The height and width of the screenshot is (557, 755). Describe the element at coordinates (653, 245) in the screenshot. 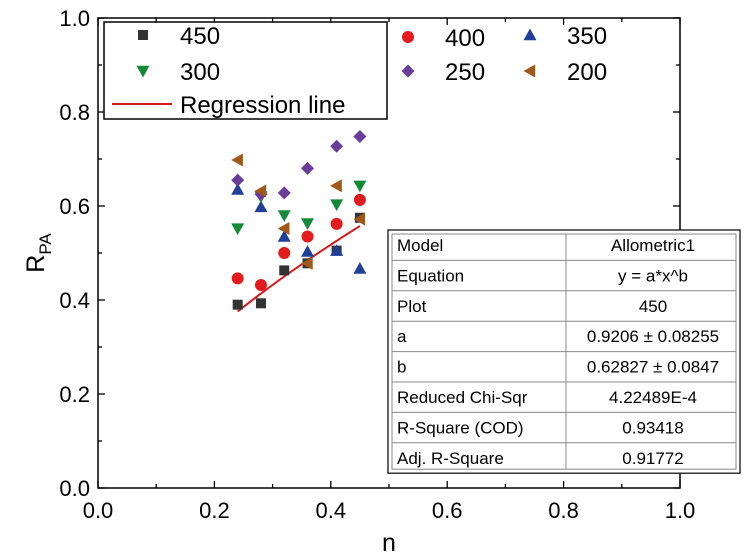

I see `fit-table-value: Allometric1` at that location.